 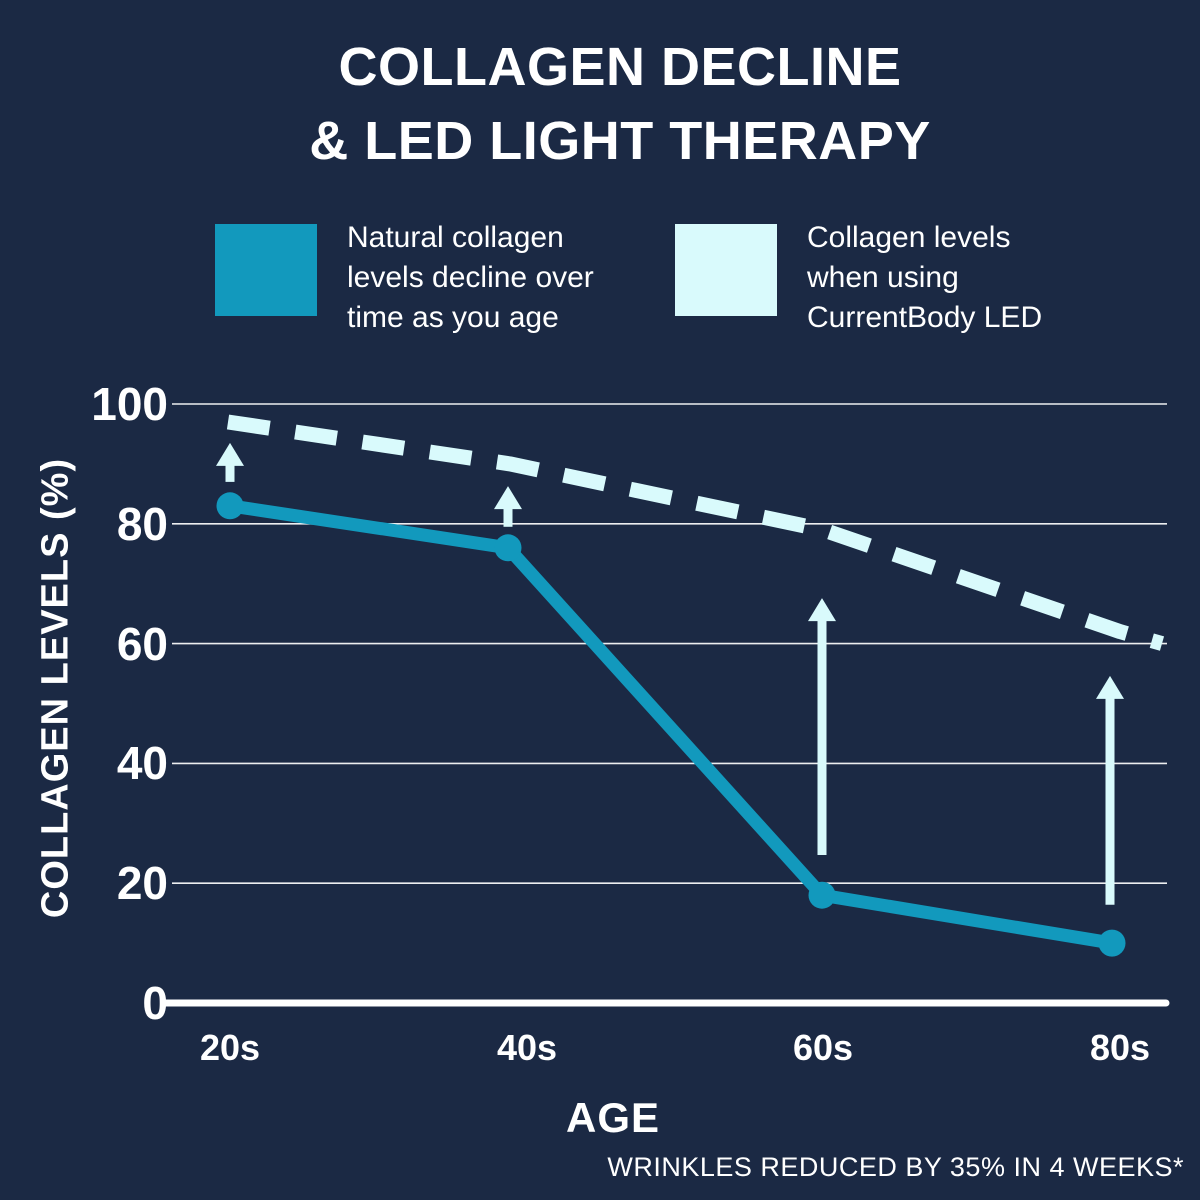 What do you see at coordinates (1120, 1047) in the screenshot?
I see `x-tick-label: 80s` at bounding box center [1120, 1047].